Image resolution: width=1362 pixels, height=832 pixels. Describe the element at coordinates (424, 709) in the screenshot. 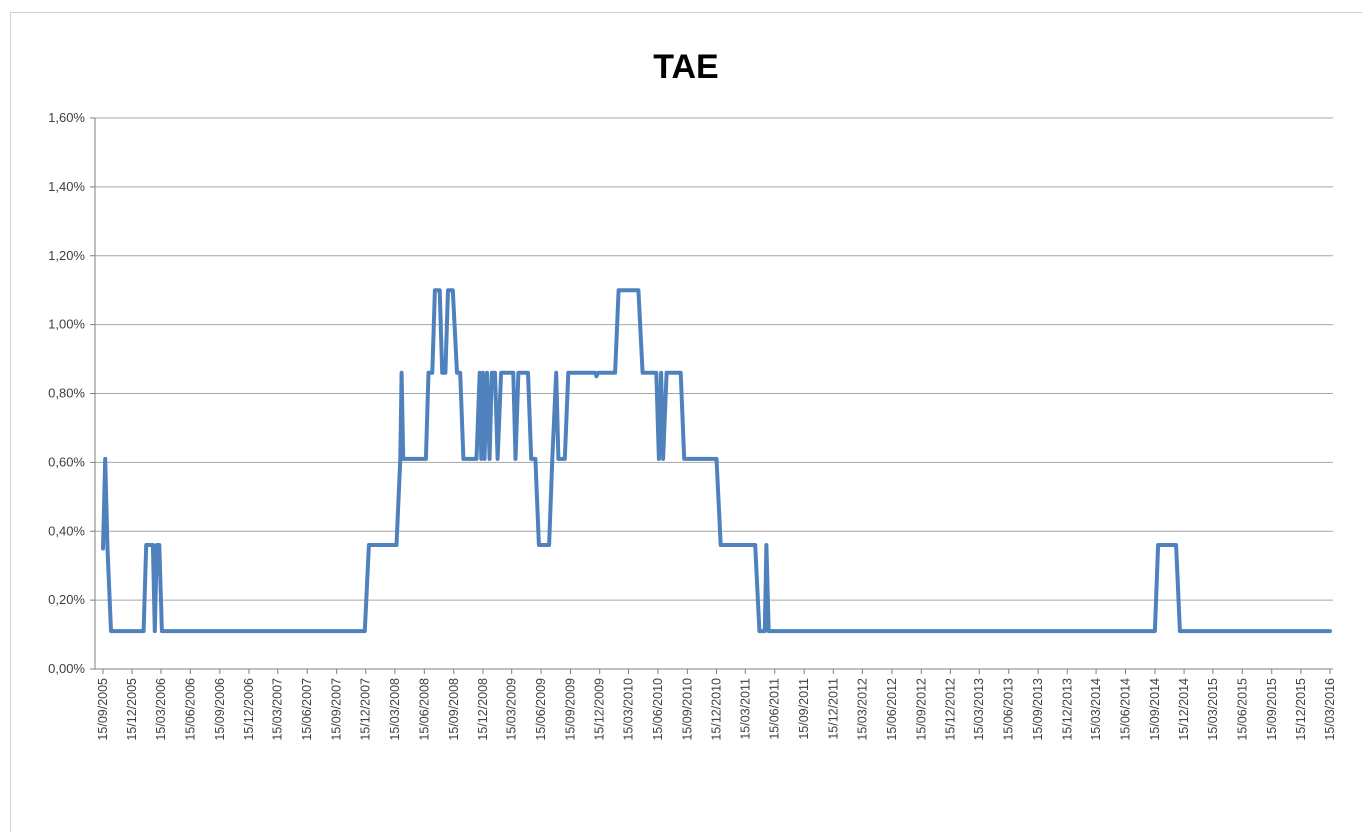

I see `x-tick-label: 15/06/2008` at that location.